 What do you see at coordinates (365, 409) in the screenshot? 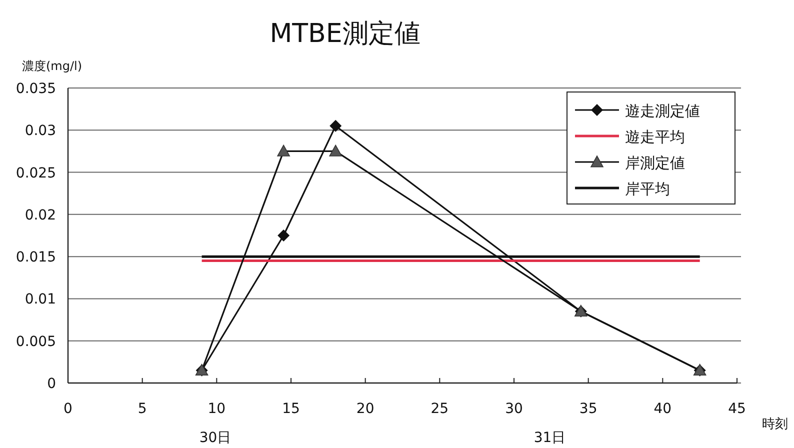
I see `x-tick-label: 20` at bounding box center [365, 409].